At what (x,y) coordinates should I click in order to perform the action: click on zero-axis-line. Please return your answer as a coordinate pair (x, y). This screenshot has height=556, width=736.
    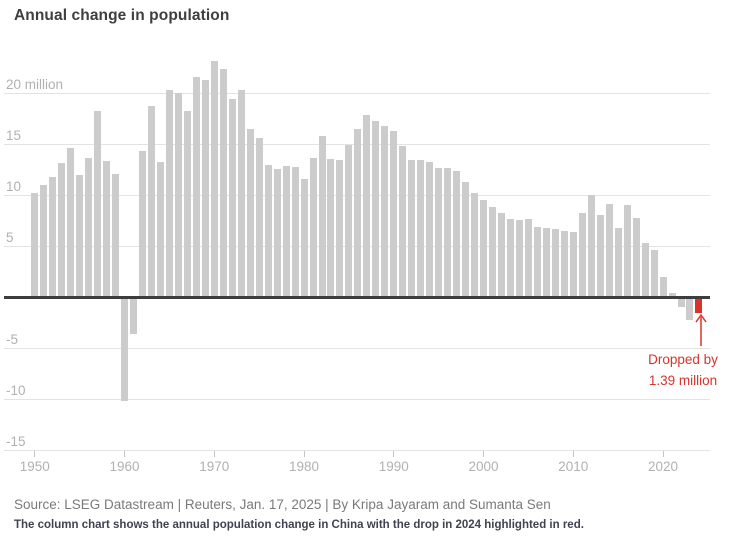
    Looking at the image, I should click on (357, 297).